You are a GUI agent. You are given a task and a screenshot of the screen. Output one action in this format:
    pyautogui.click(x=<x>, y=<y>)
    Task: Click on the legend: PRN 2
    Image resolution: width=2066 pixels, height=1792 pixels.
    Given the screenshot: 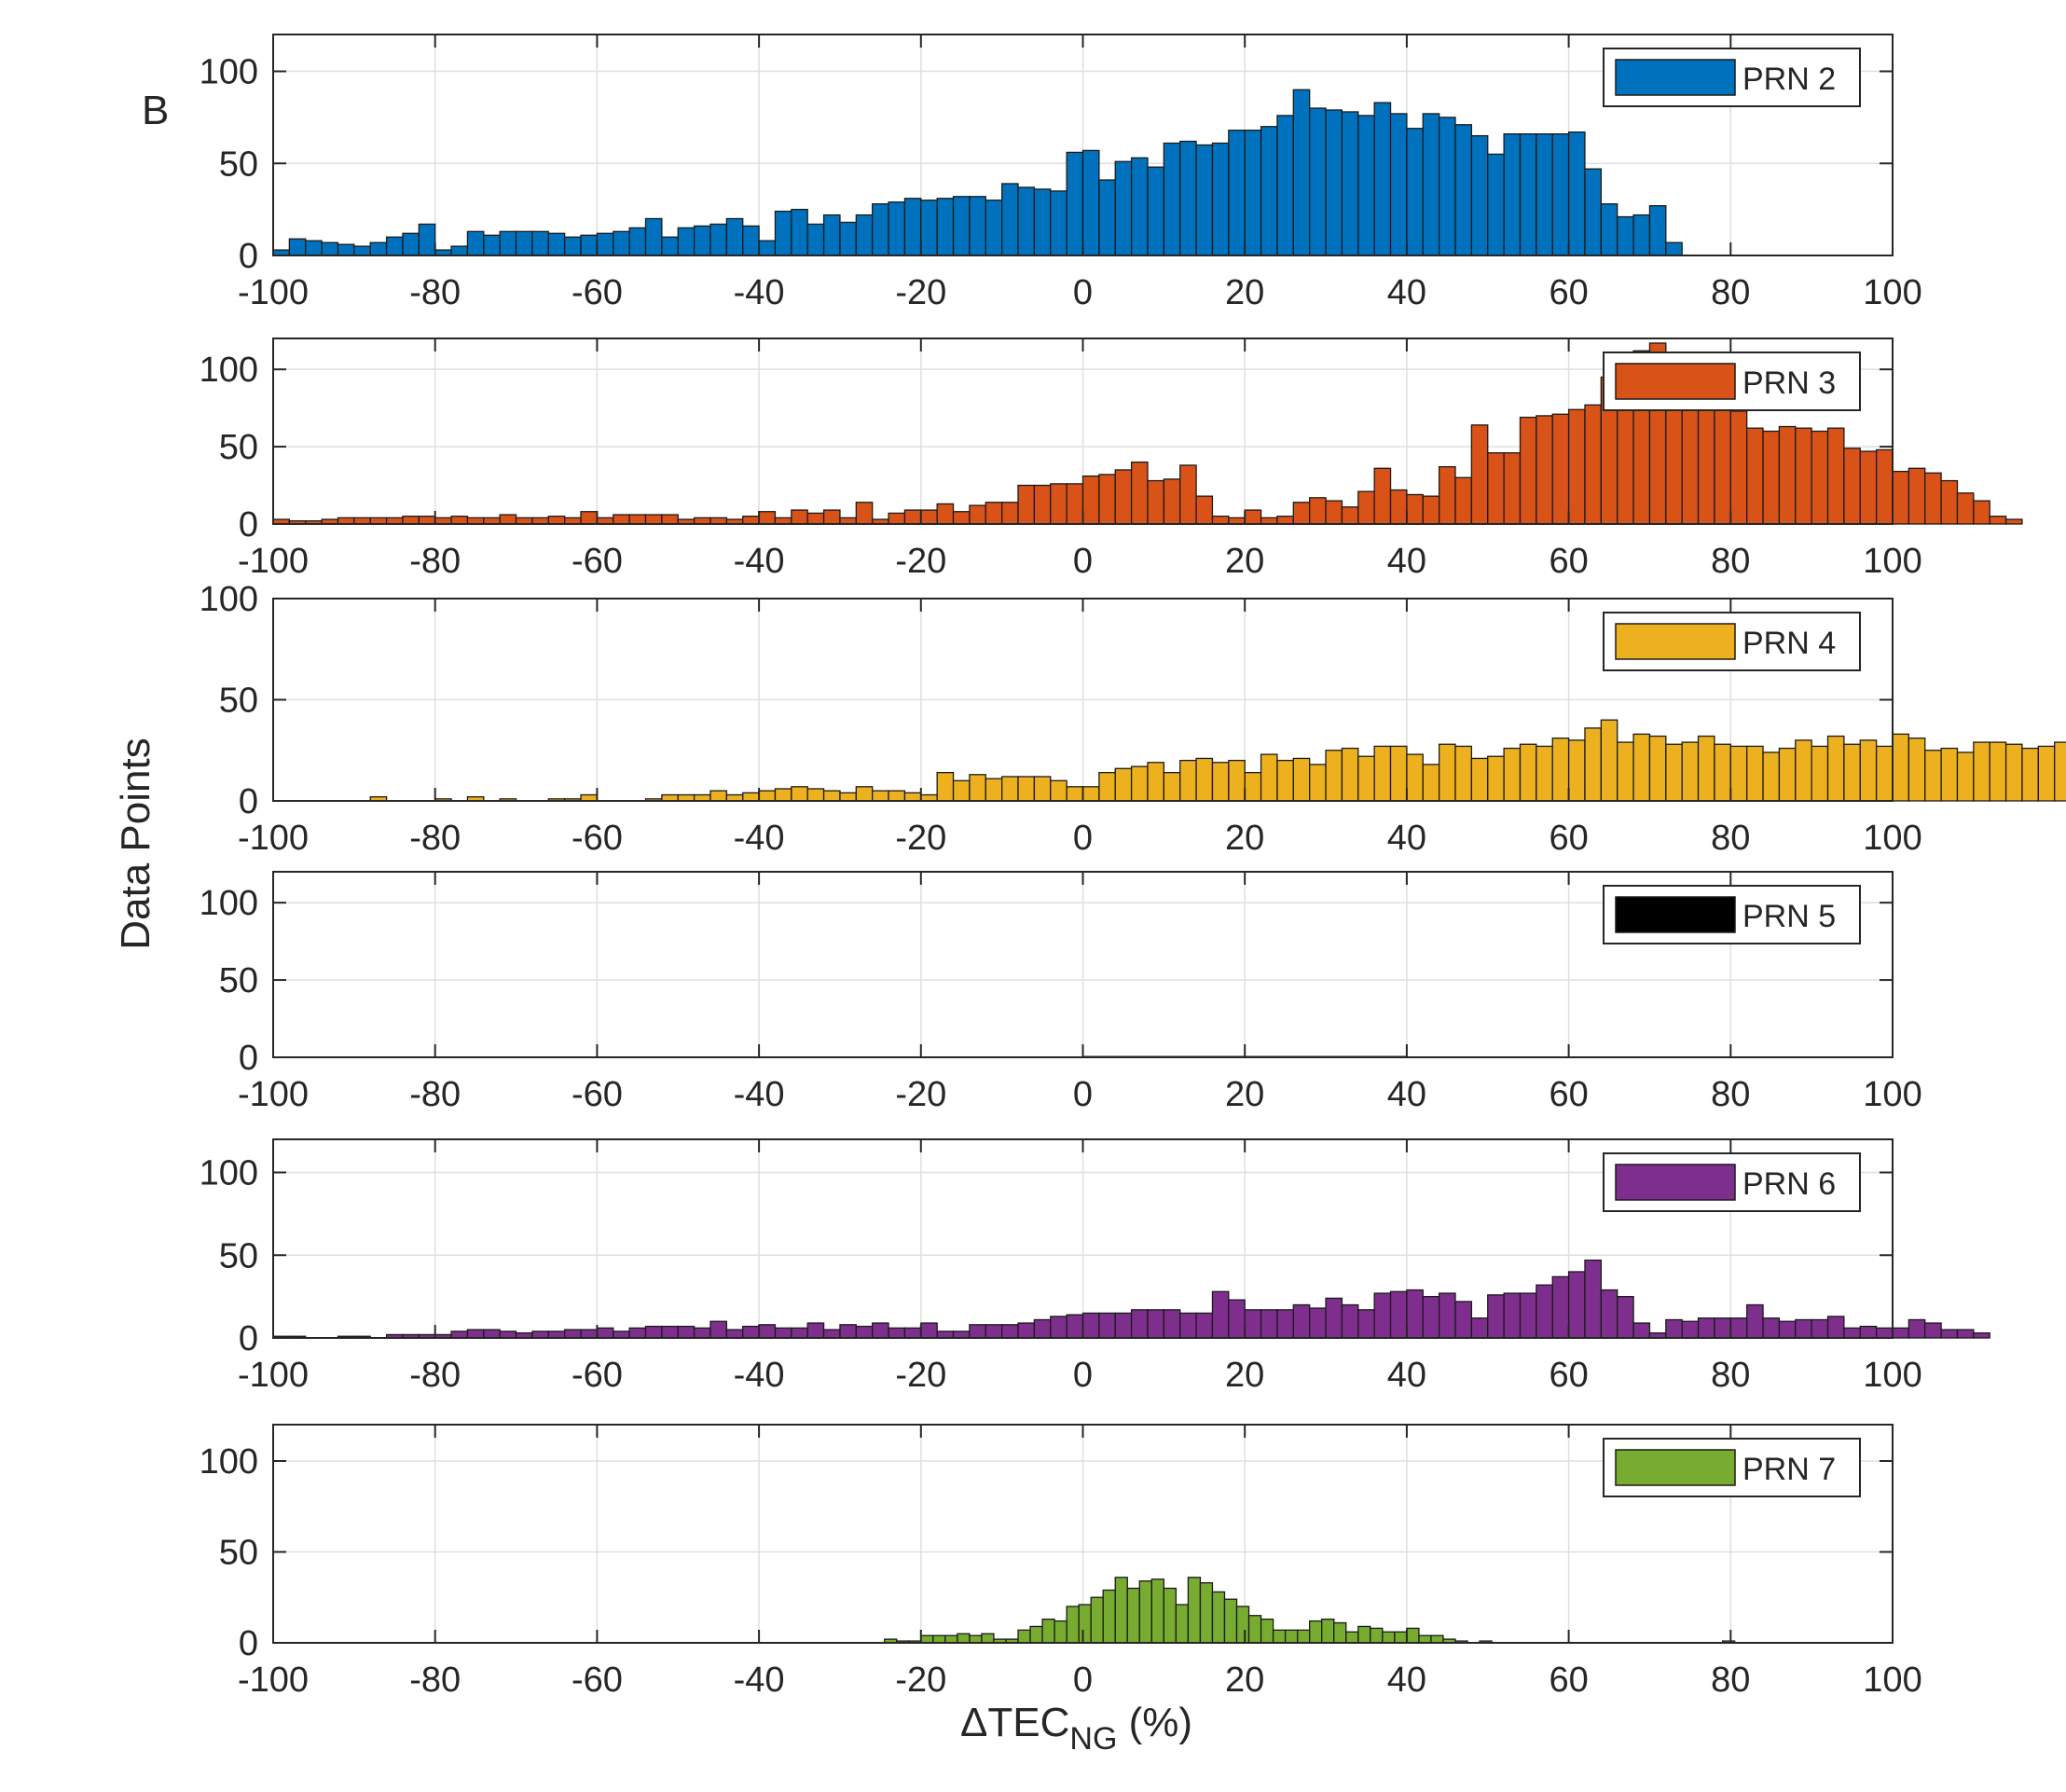 What is the action you would take?
    pyautogui.click(x=1732, y=77)
    